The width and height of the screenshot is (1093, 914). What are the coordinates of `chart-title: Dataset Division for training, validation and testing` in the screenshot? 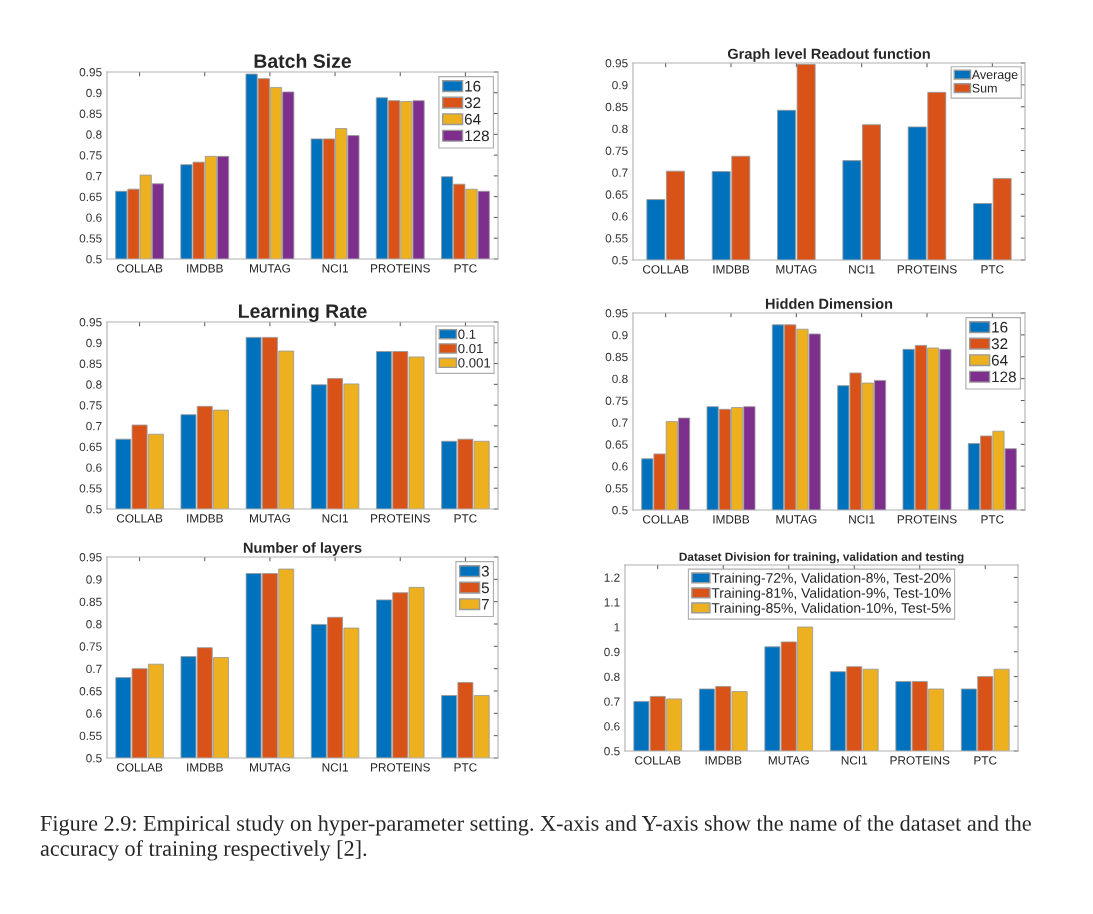 It's located at (821, 558).